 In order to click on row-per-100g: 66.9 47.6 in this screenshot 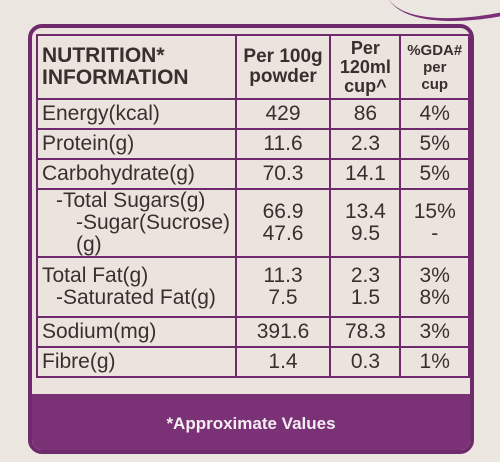, I will do `click(283, 223)`.